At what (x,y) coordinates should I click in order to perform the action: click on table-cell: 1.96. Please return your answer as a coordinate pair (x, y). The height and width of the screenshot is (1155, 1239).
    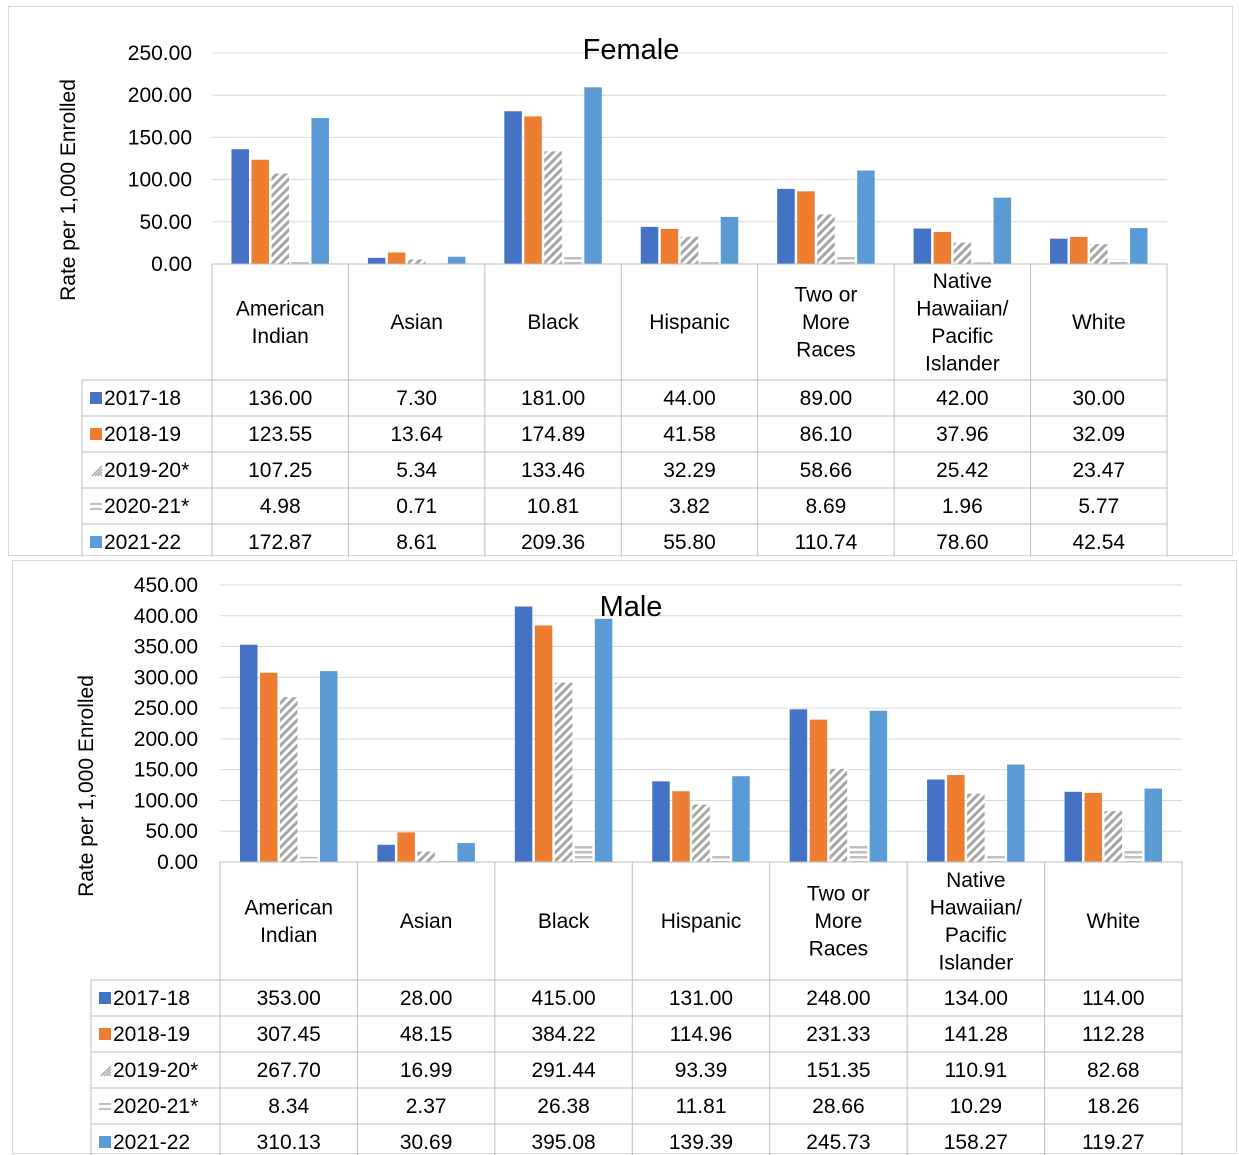
    Looking at the image, I should click on (962, 506).